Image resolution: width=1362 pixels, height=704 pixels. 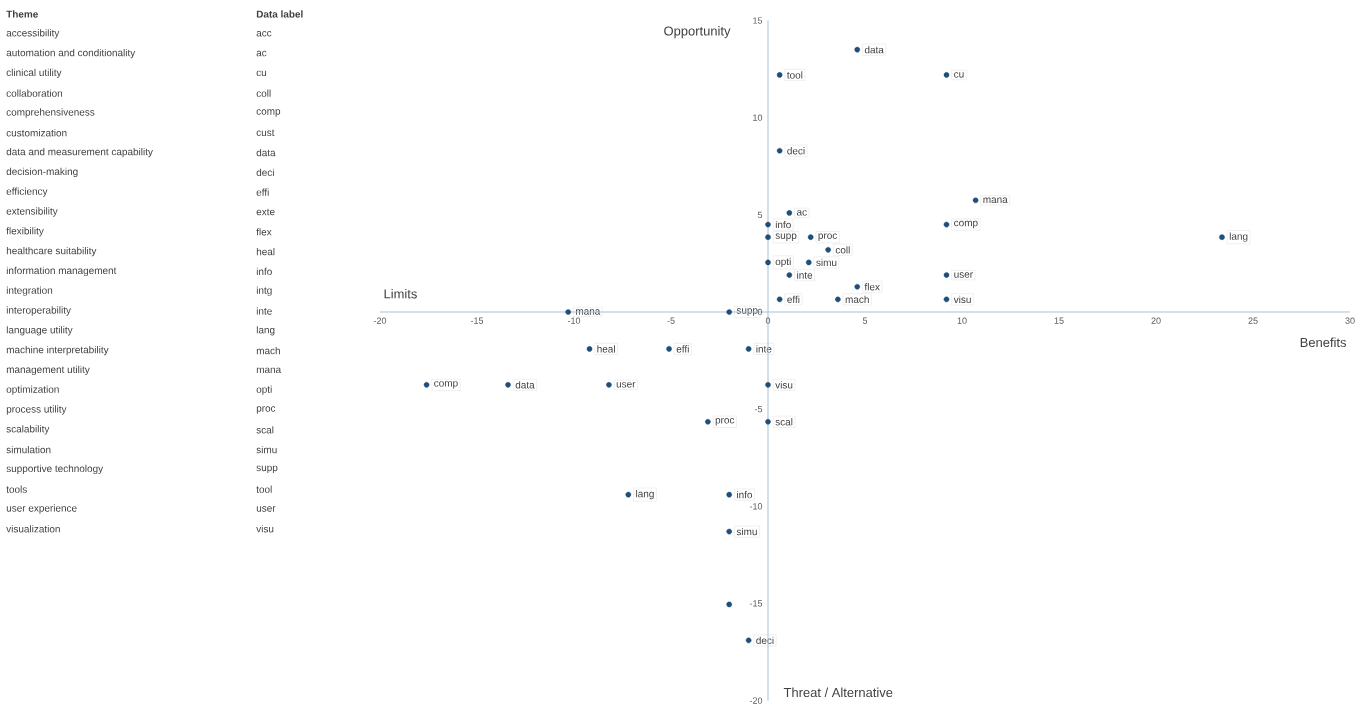 What do you see at coordinates (266, 410) in the screenshot?
I see `text: proc` at bounding box center [266, 410].